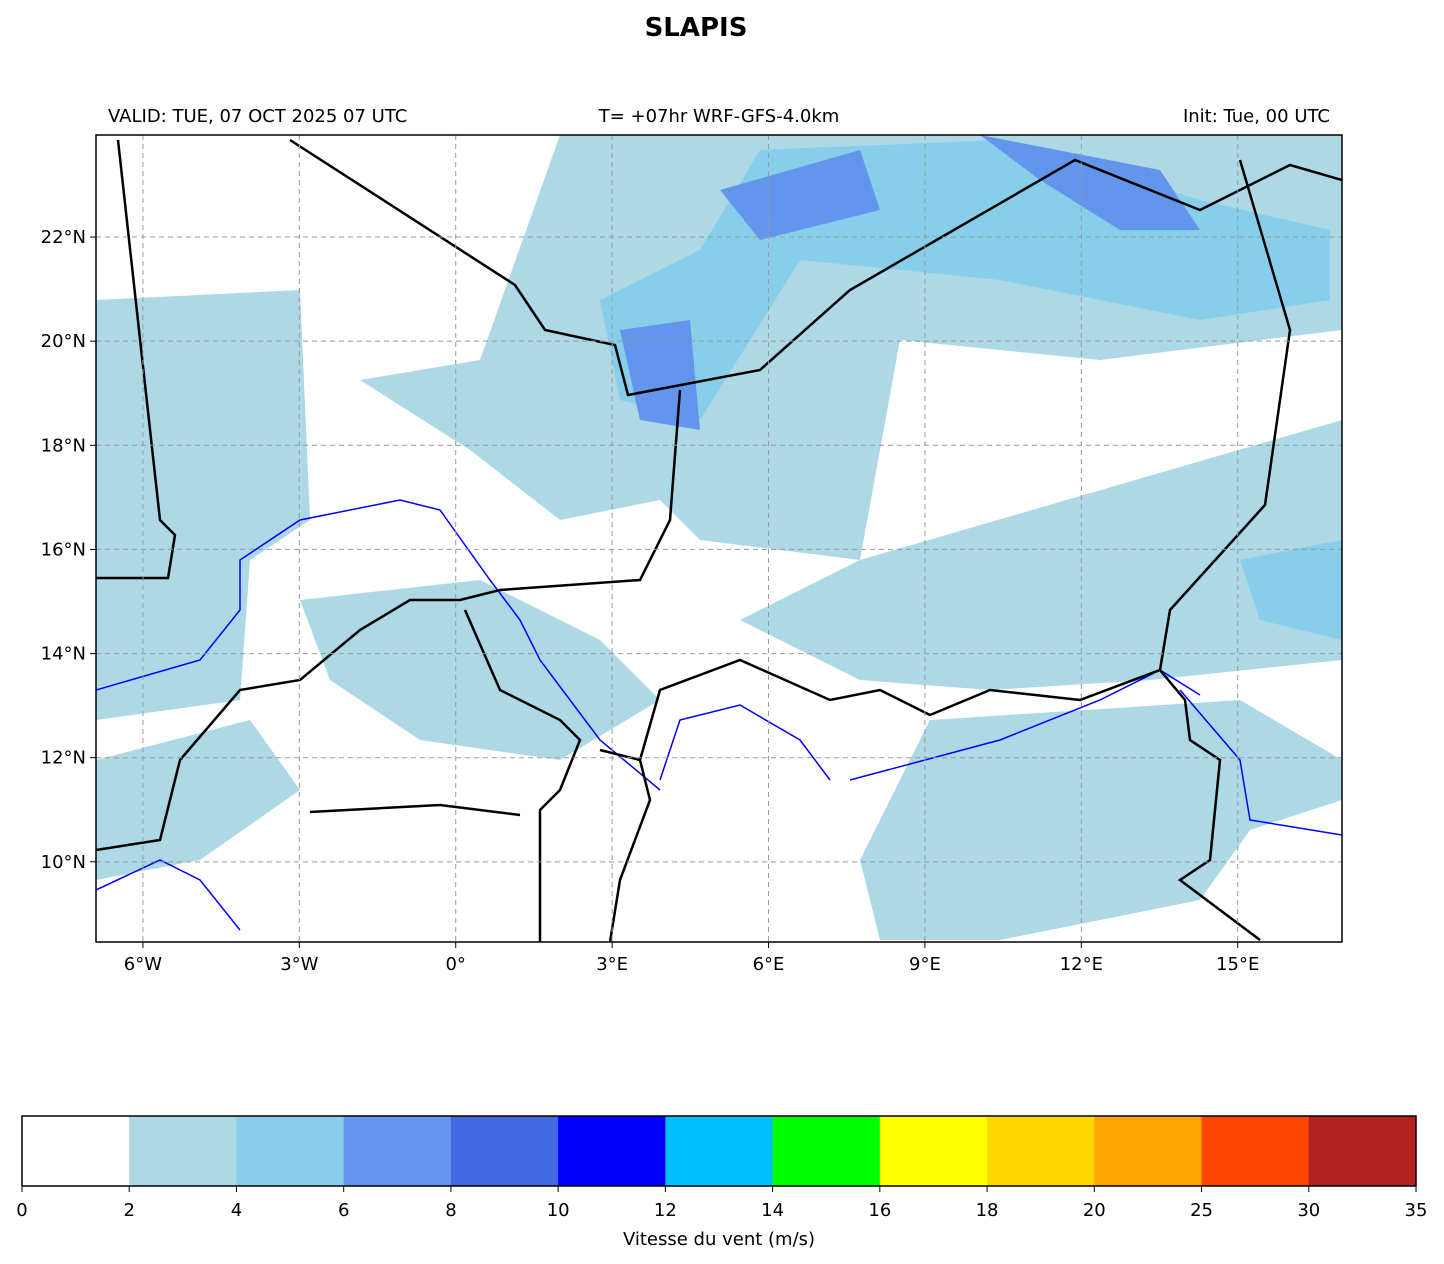 Image resolution: width=1444 pixels, height=1264 pixels. I want to click on y-tick-label: 20°N, so click(63, 341).